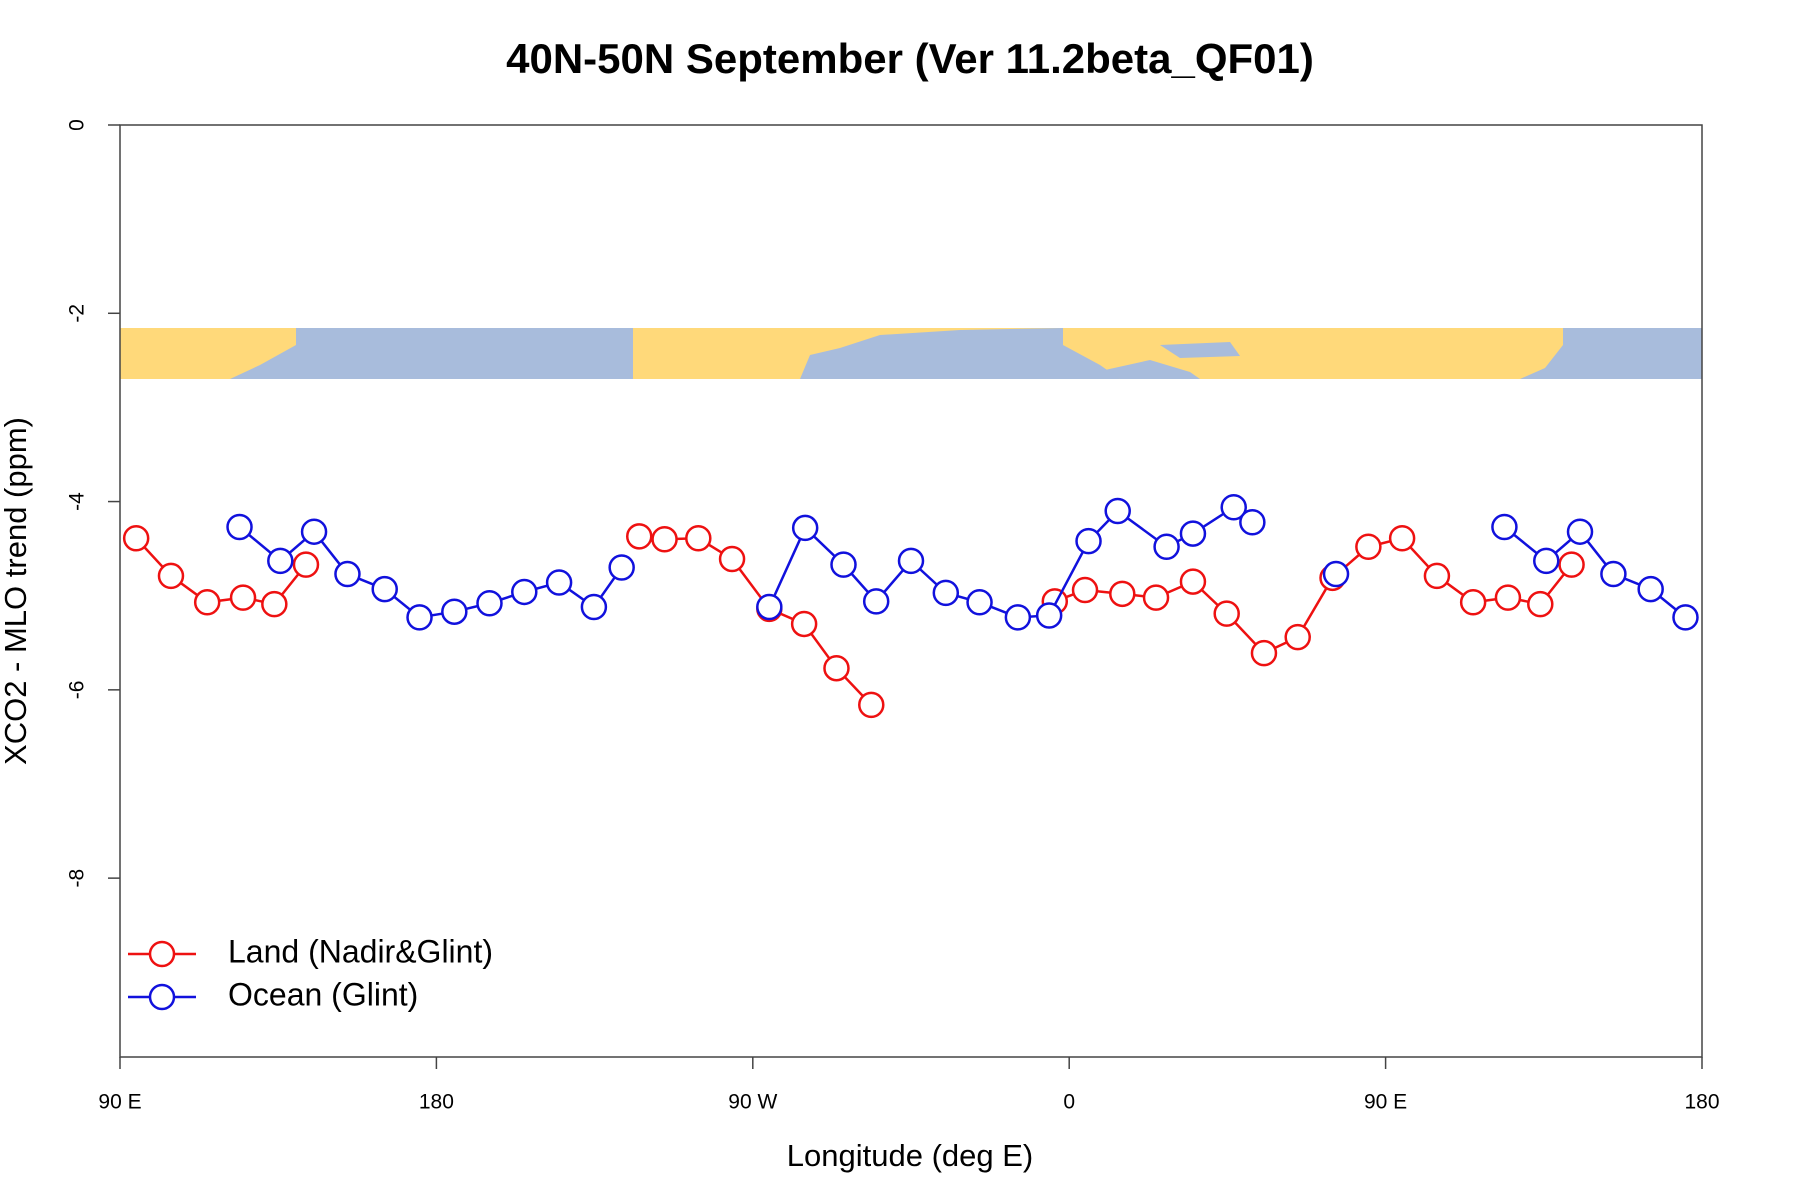 This screenshot has width=1800, height=1200. What do you see at coordinates (752, 1102) in the screenshot?
I see `x-tick-label: 90 W` at bounding box center [752, 1102].